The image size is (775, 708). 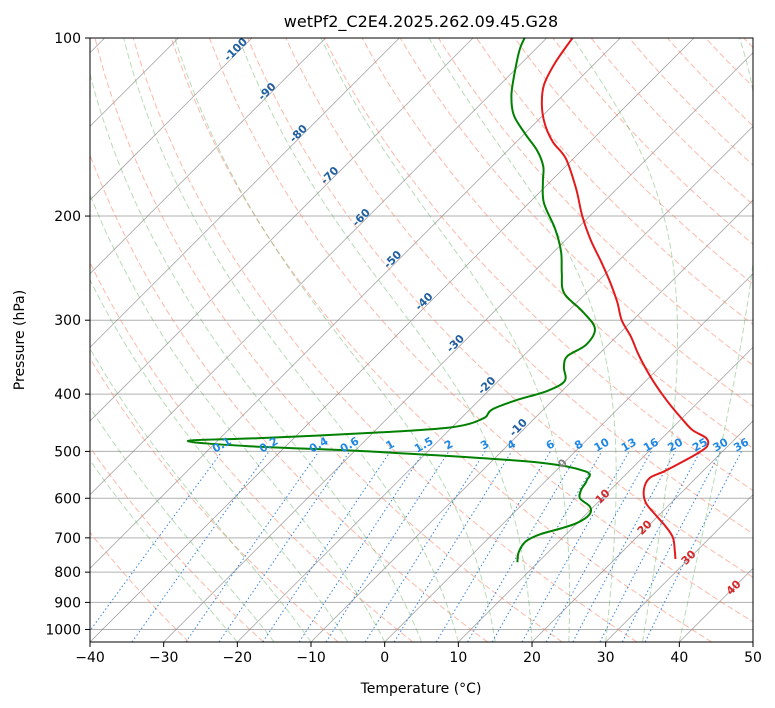 I want to click on isotherm-label-3: -70, so click(x=329, y=175).